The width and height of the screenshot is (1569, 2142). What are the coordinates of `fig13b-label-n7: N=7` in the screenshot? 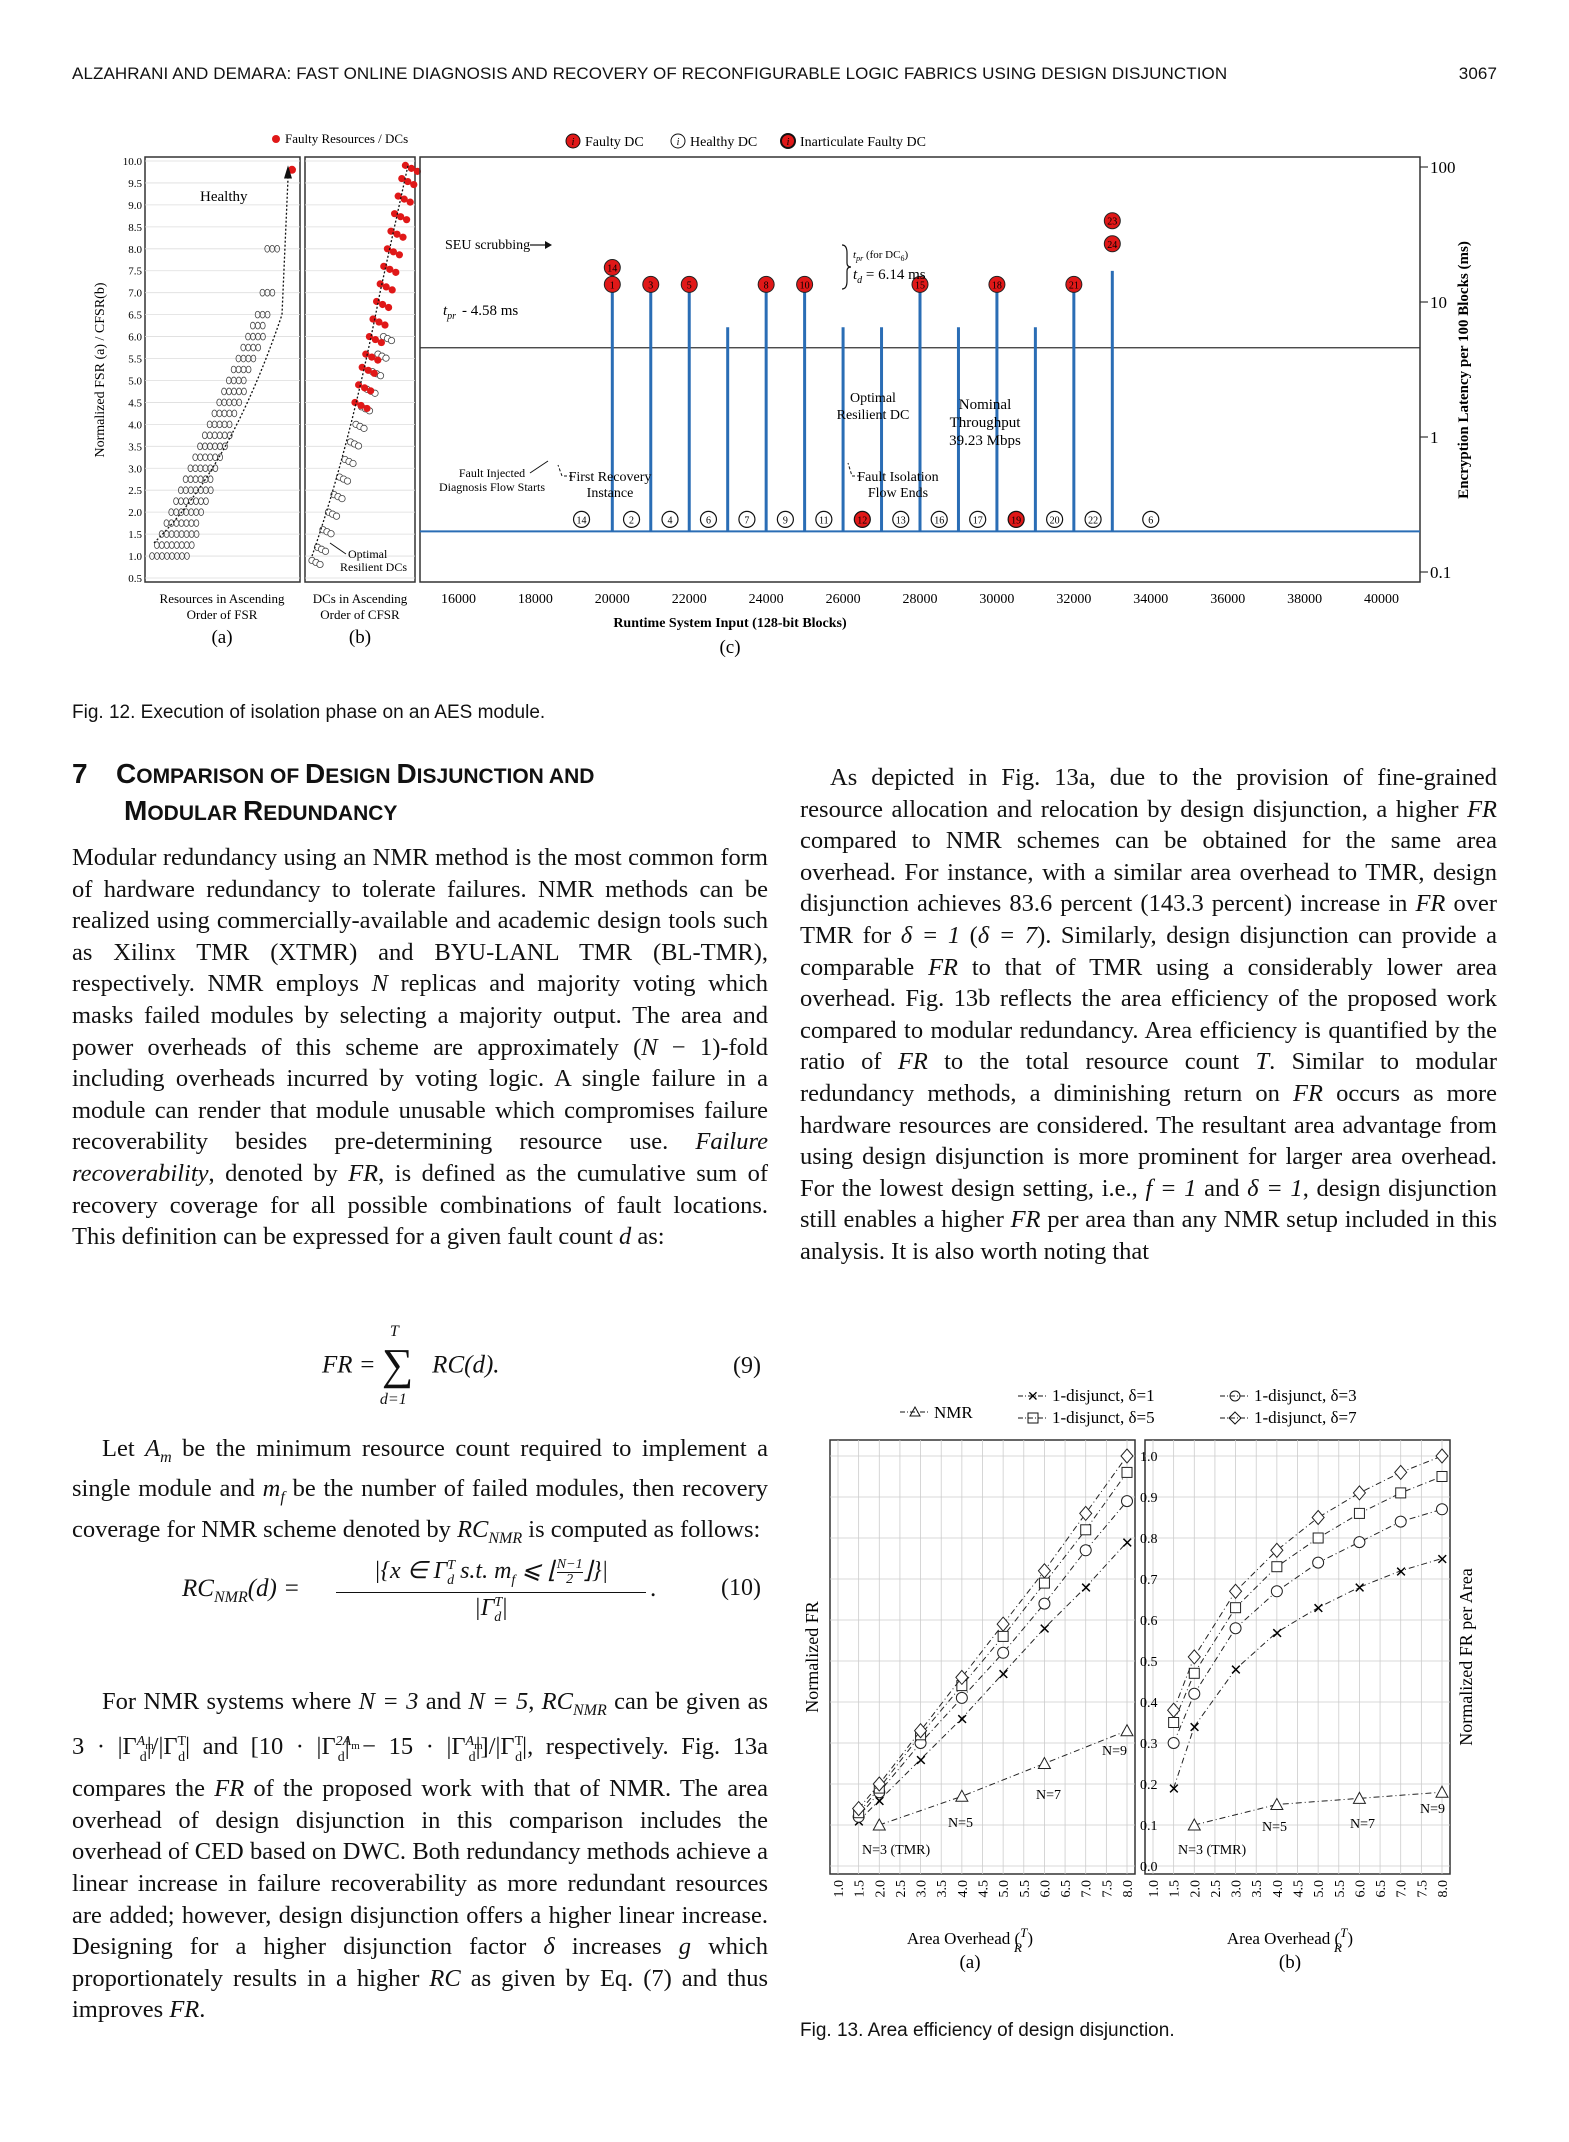 It's located at (1362, 1824).